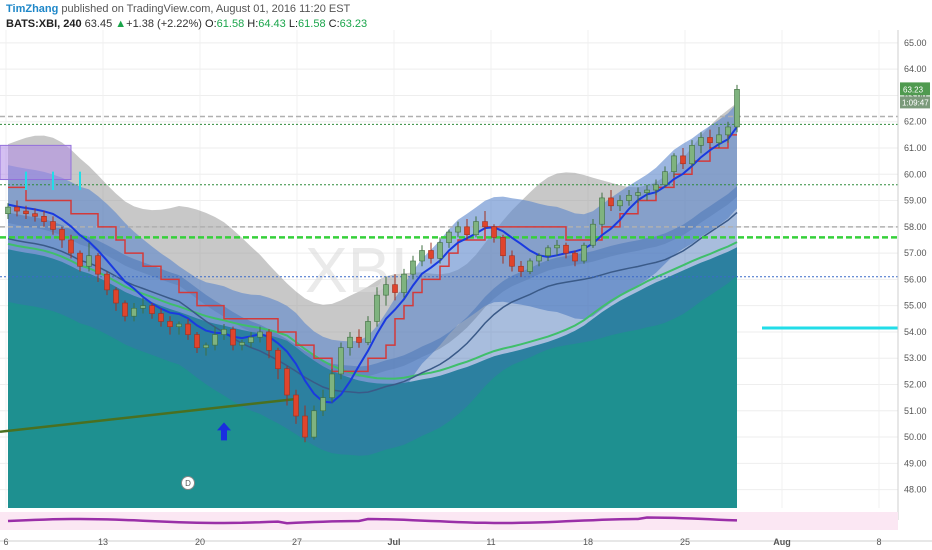 The image size is (932, 550). Describe the element at coordinates (878, 542) in the screenshot. I see `time-tick-label: 8` at that location.